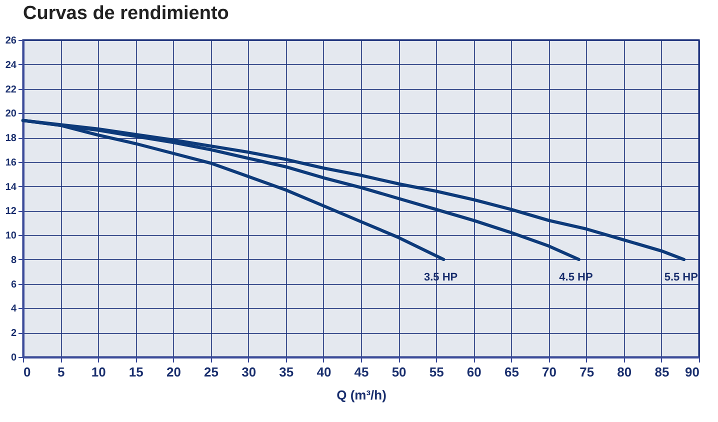 The height and width of the screenshot is (422, 718). Describe the element at coordinates (98, 372) in the screenshot. I see `x-tick-label: 10` at that location.